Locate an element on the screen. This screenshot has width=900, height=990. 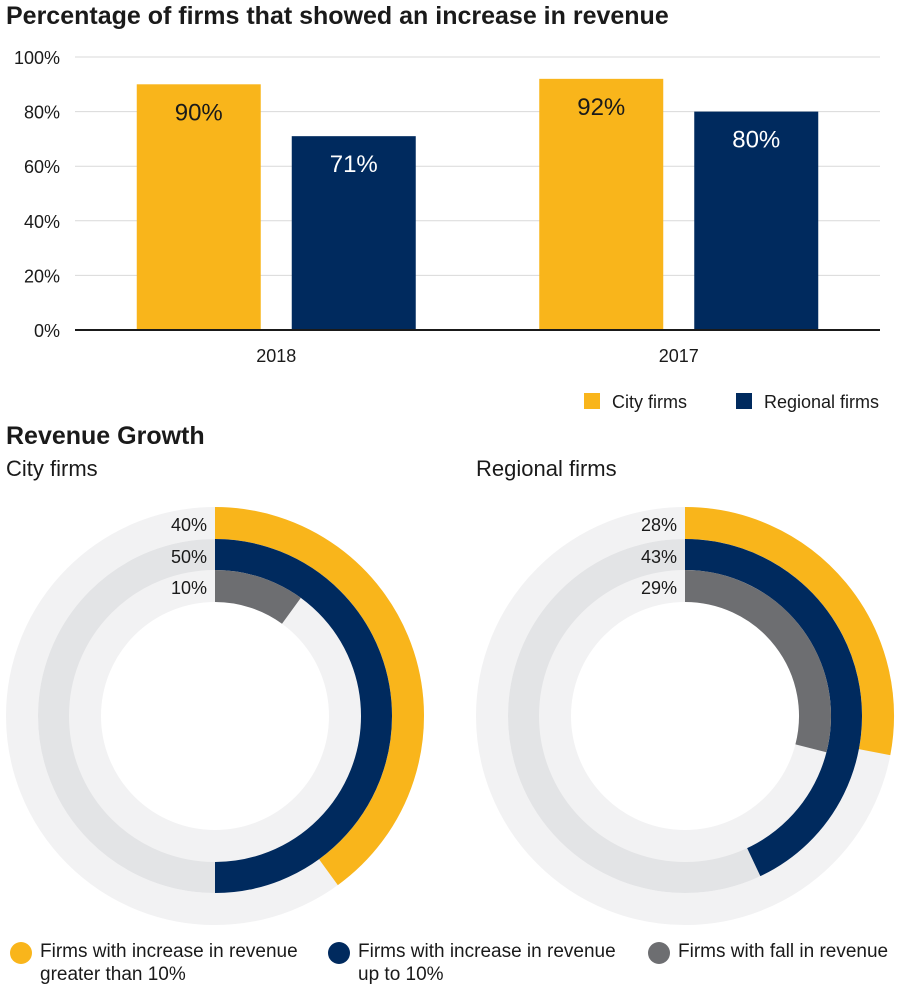
legend-label-over-10-line1: Firms with increase in revenue is located at coordinates (169, 951).